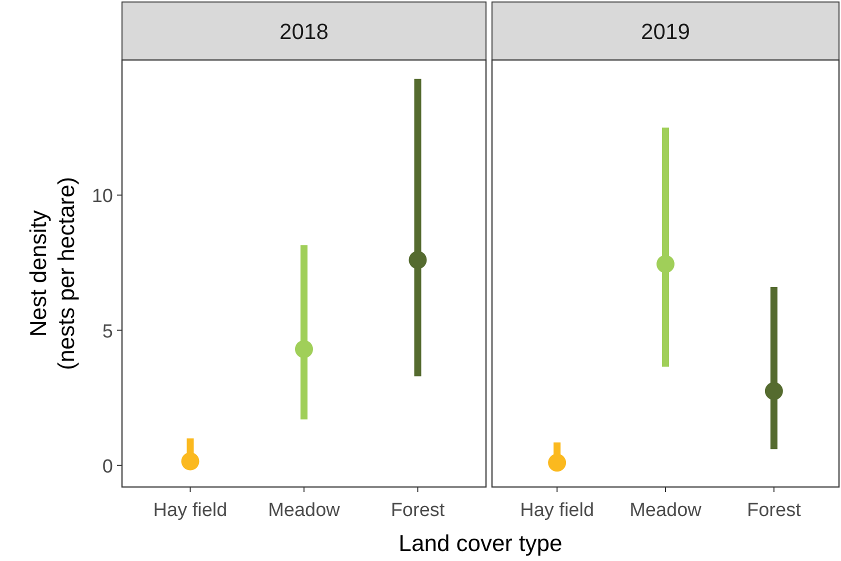  I want to click on chart-title: 2018, so click(304, 31).